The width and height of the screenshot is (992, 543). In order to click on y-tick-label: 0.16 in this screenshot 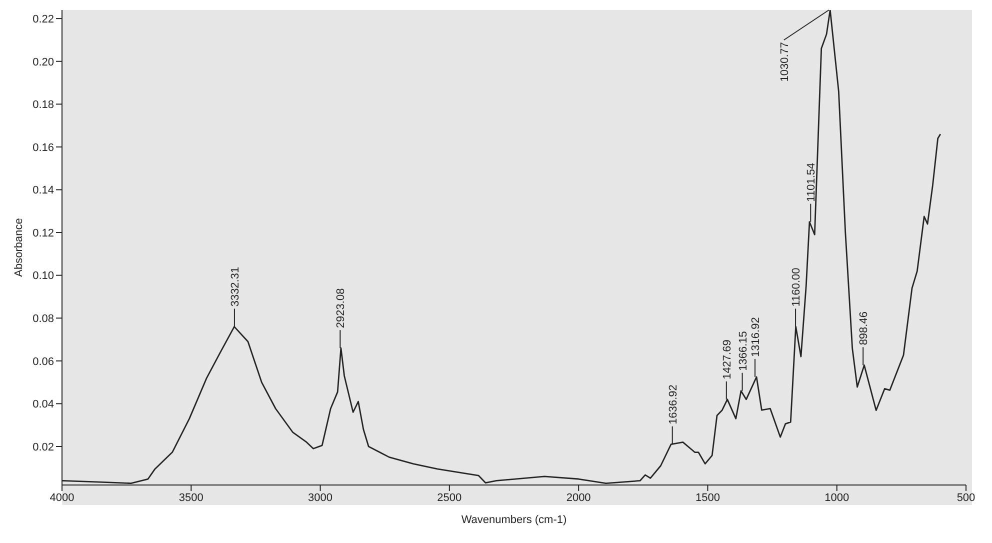, I will do `click(43, 148)`.